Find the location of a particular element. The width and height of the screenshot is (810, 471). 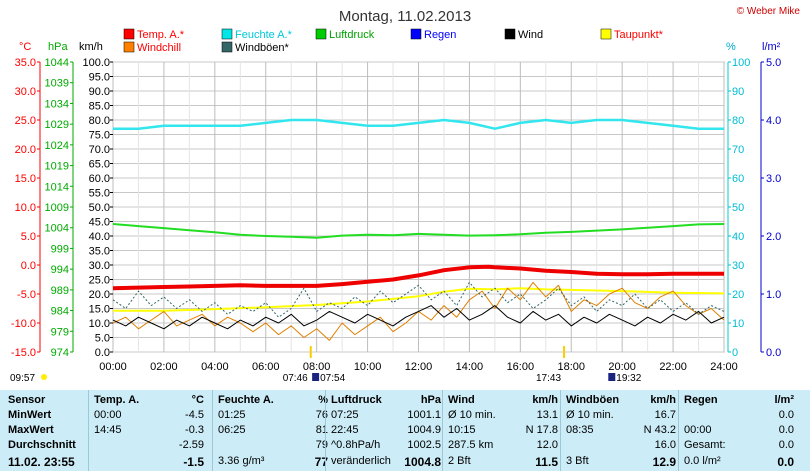

wind-tick-label: 0.0 is located at coordinates (102, 353).